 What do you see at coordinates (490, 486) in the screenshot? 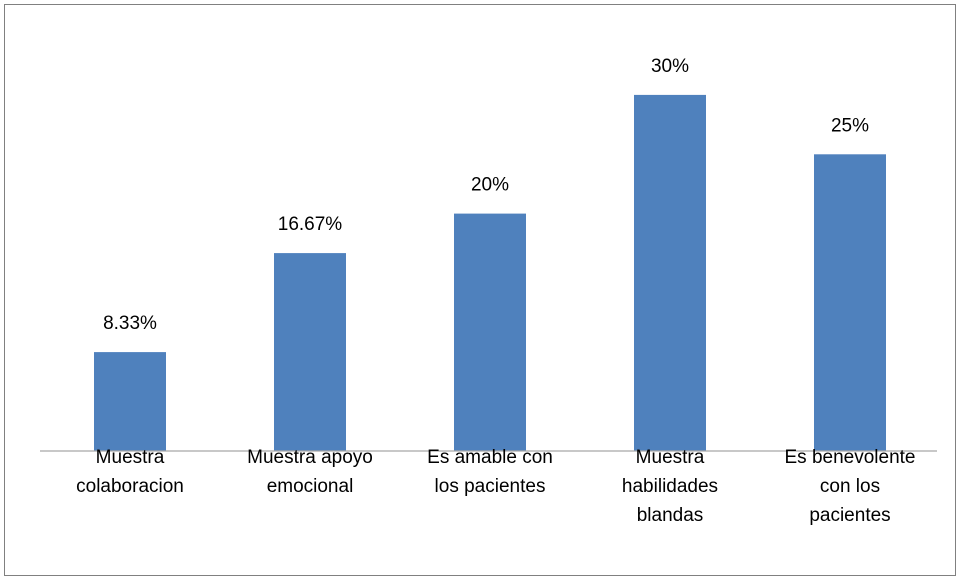
I see `category-label-line: los pacientes` at bounding box center [490, 486].